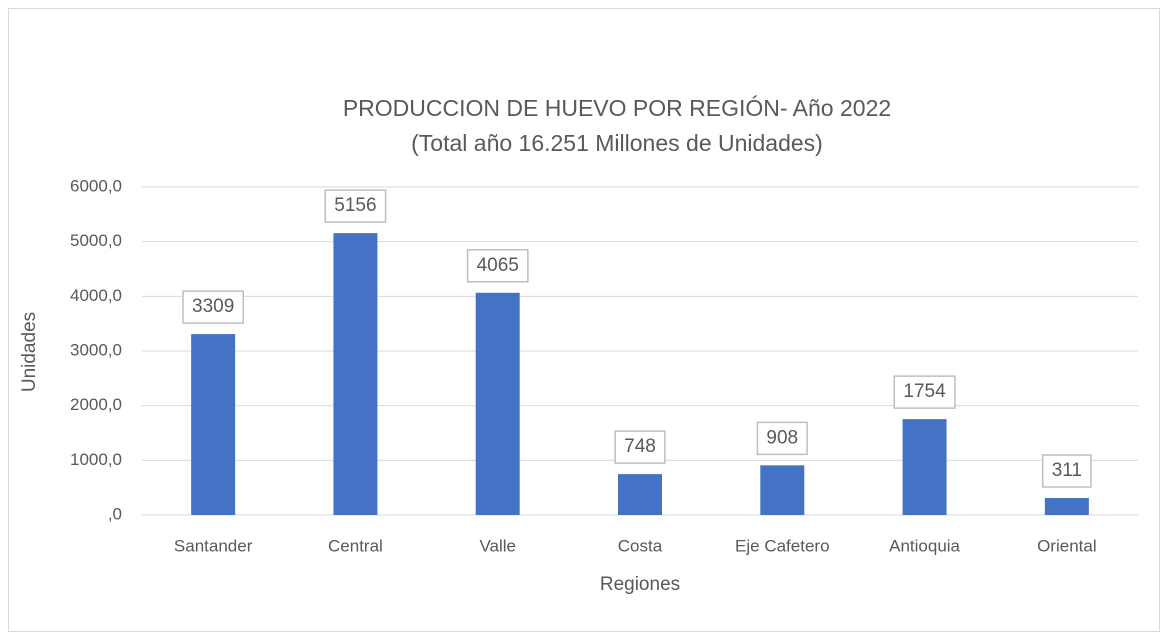  Describe the element at coordinates (96, 295) in the screenshot. I see `y-tick-label: 4000,0` at that location.